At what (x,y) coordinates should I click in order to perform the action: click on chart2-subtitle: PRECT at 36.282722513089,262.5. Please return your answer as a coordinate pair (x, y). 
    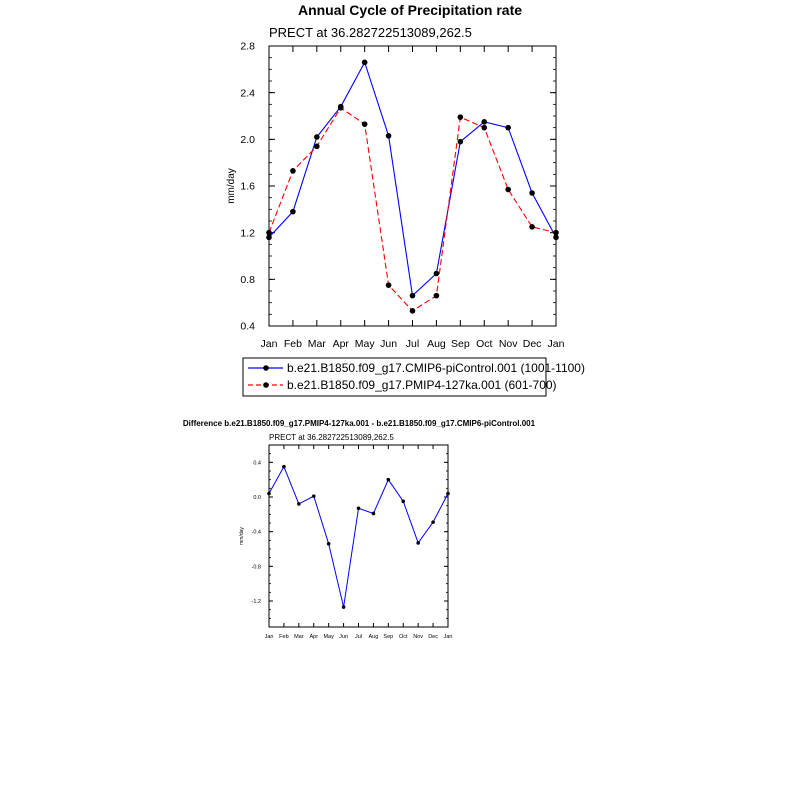
    Looking at the image, I should click on (331, 437).